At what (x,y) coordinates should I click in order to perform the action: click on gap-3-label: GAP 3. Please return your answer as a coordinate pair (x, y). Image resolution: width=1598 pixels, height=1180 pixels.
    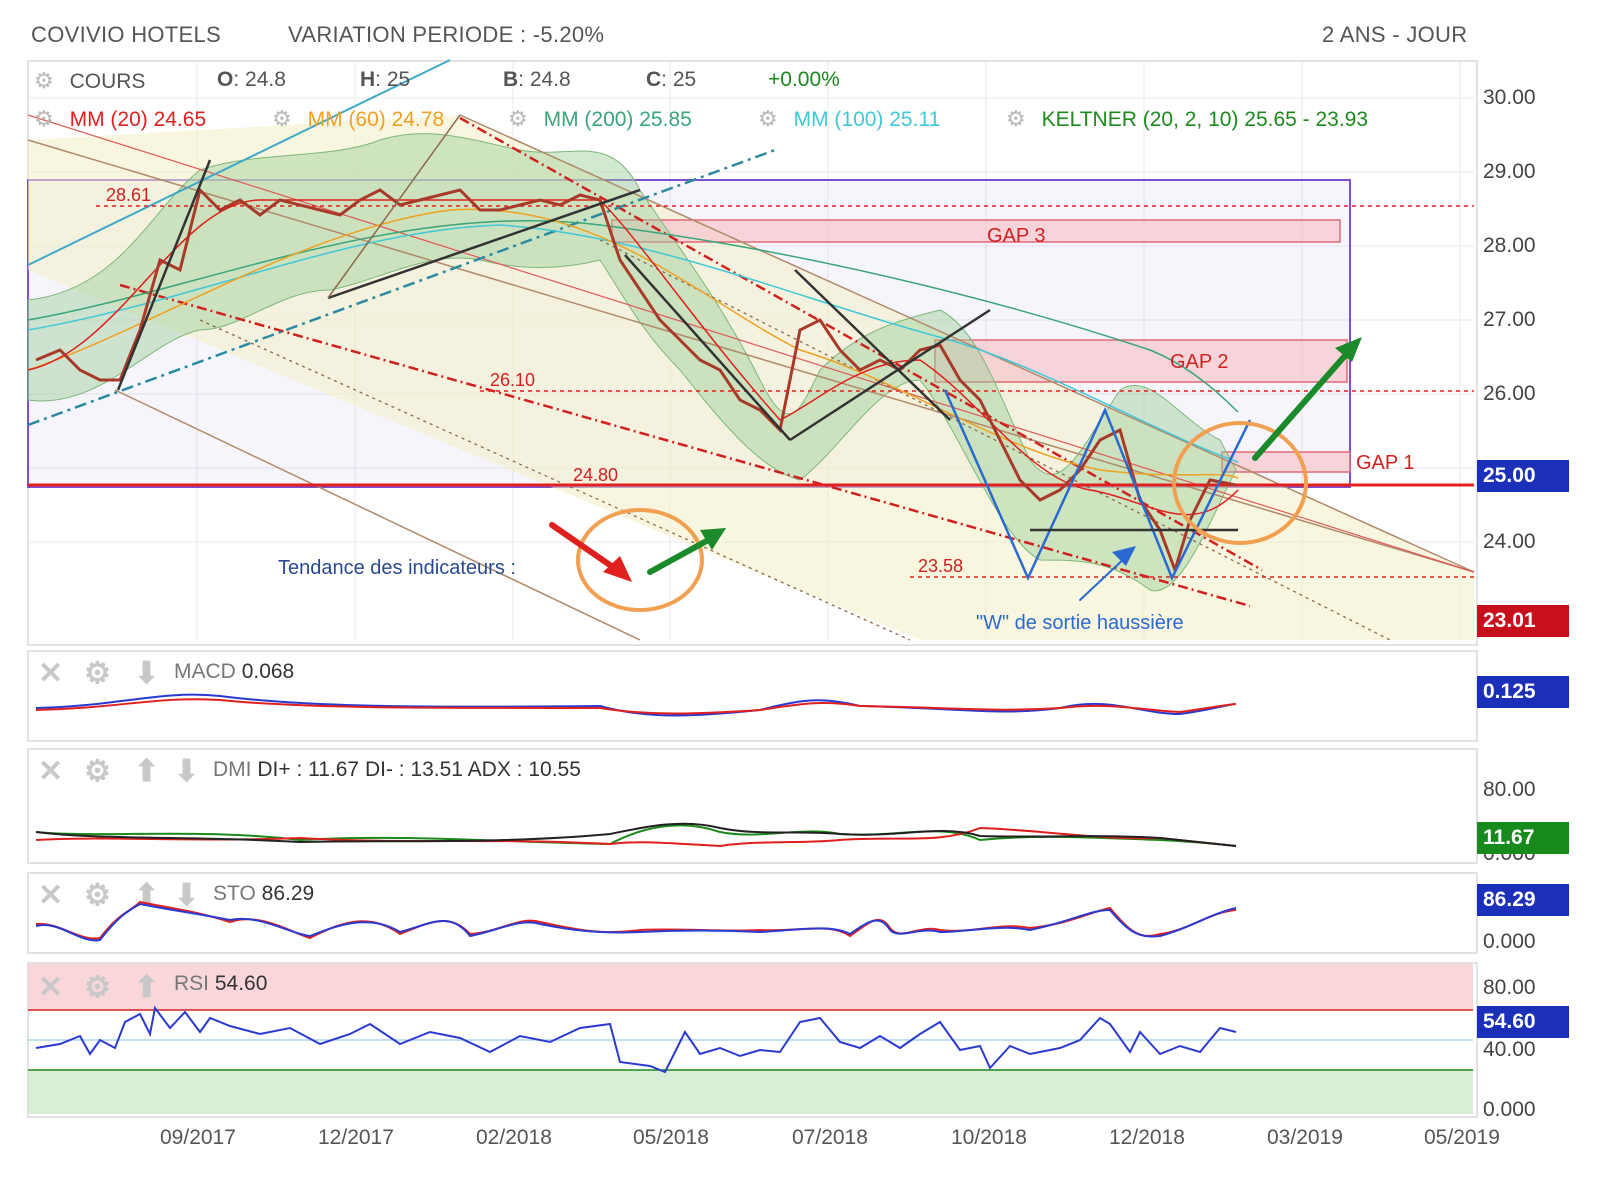
    Looking at the image, I should click on (1016, 236).